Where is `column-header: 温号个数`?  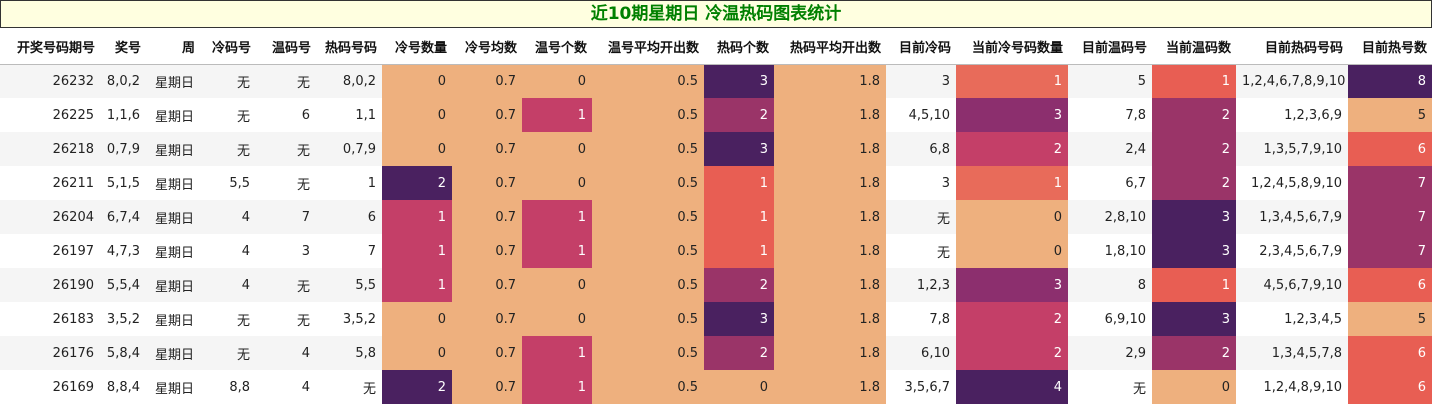 column-header: 温号个数 is located at coordinates (557, 47).